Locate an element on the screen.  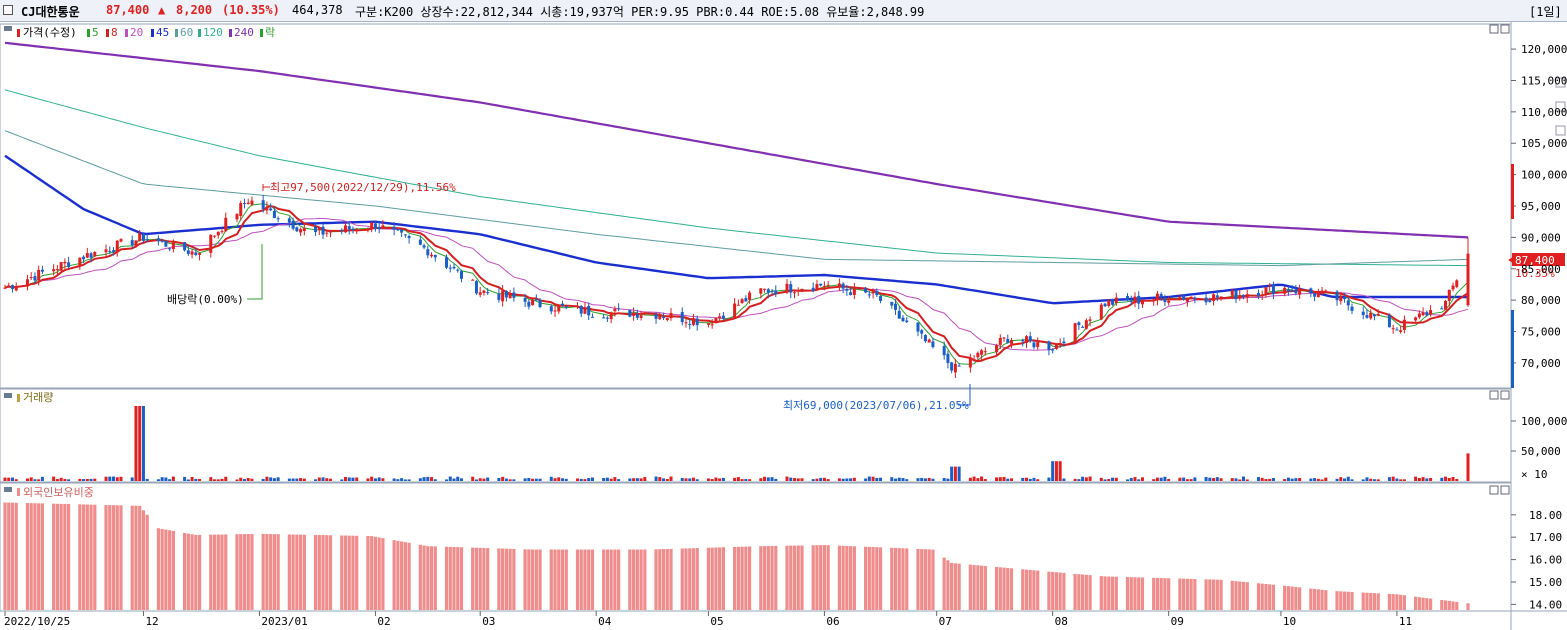
price-panel-controls is located at coordinates (1499, 259).